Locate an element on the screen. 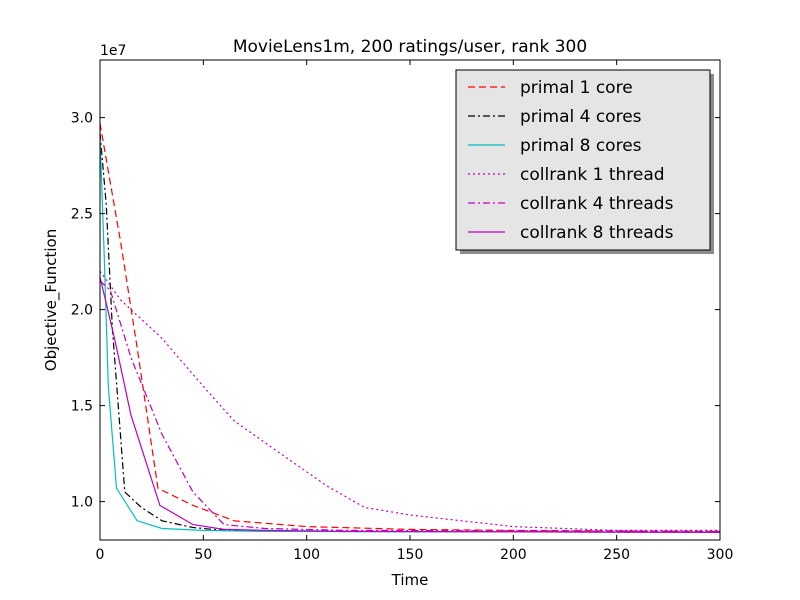  x-tick-label: 50 is located at coordinates (203, 555).